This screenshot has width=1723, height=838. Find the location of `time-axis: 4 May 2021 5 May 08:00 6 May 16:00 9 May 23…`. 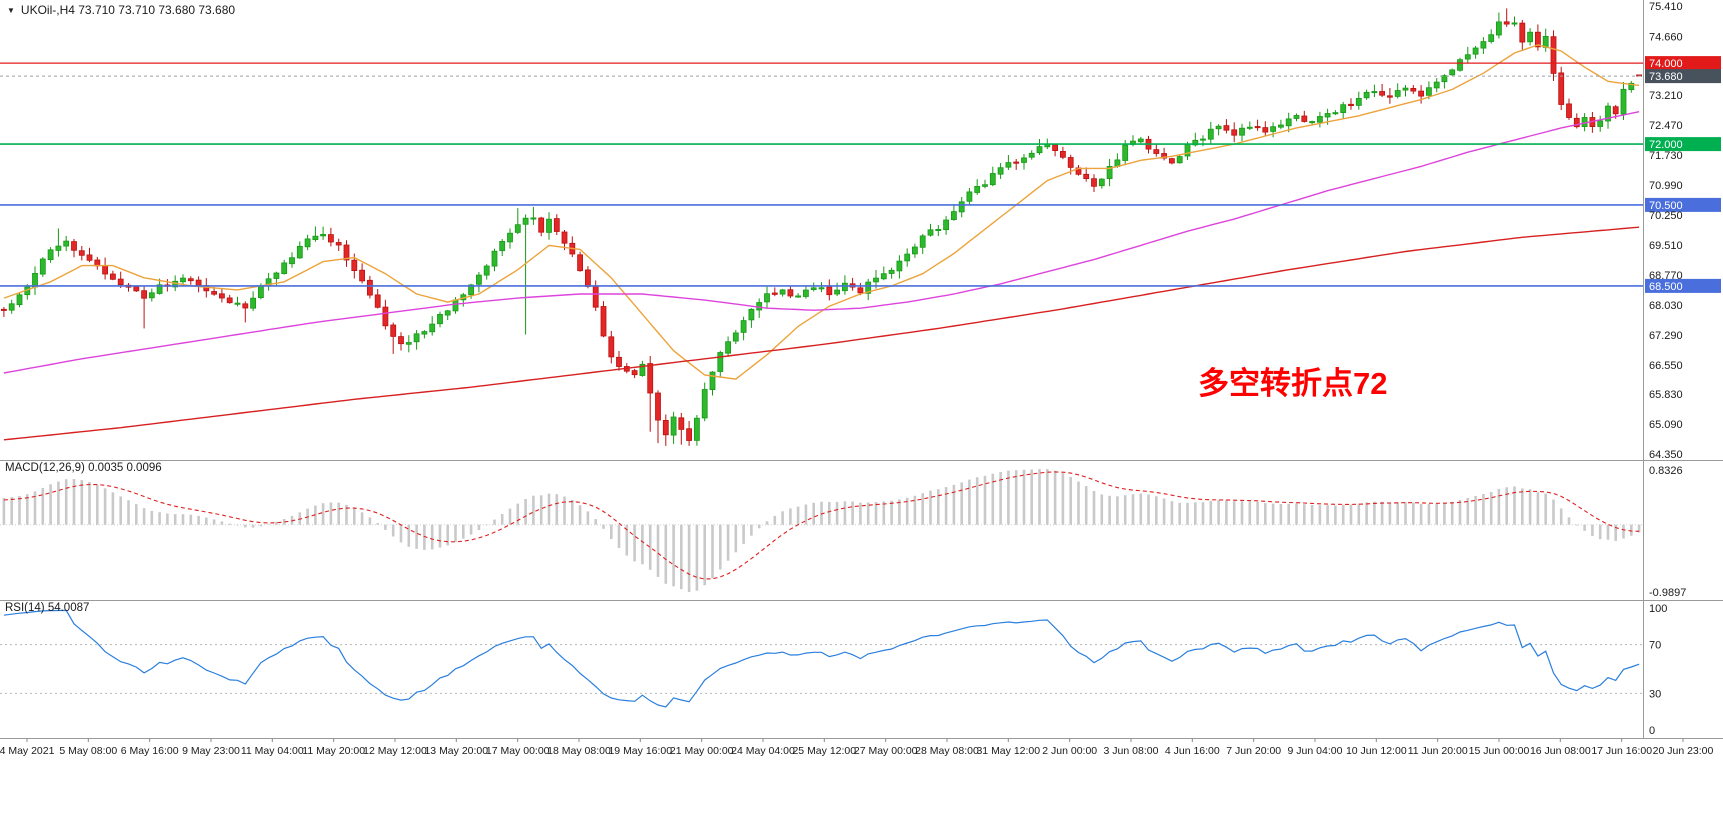

time-axis: 4 May 2021 5 May 08:00 6 May 16:00 9 May 23… is located at coordinates (857, 747).